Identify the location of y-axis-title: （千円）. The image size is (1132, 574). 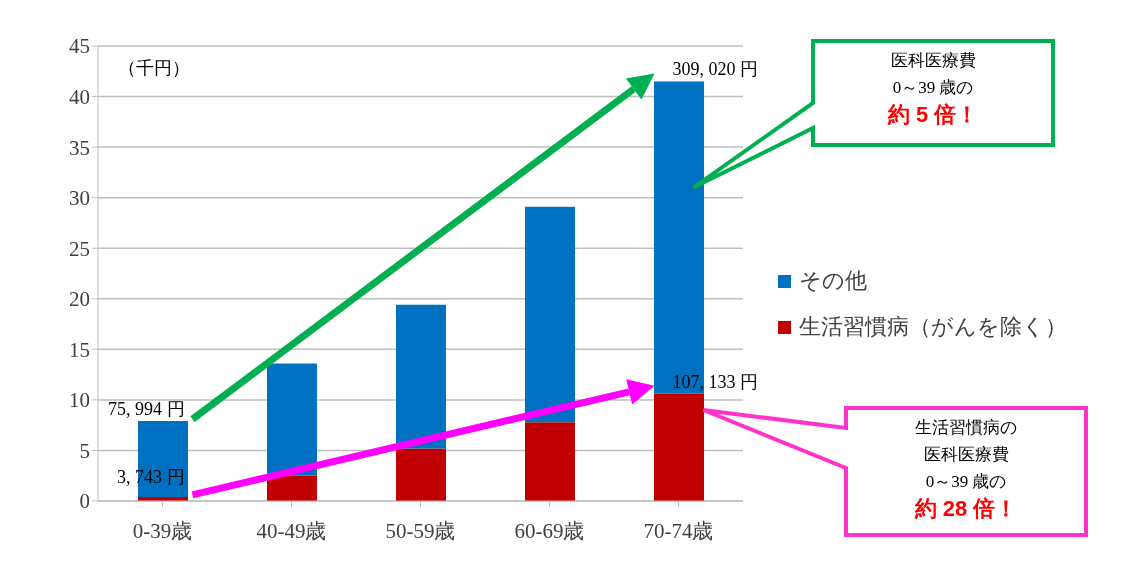
(154, 68).